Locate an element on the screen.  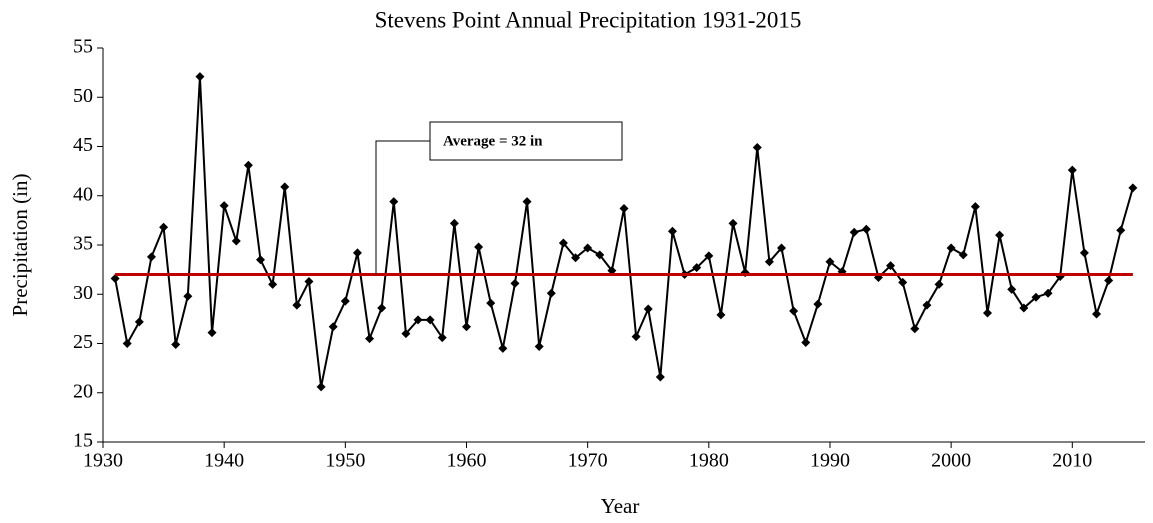
x-tick-label: 1970 is located at coordinates (588, 461).